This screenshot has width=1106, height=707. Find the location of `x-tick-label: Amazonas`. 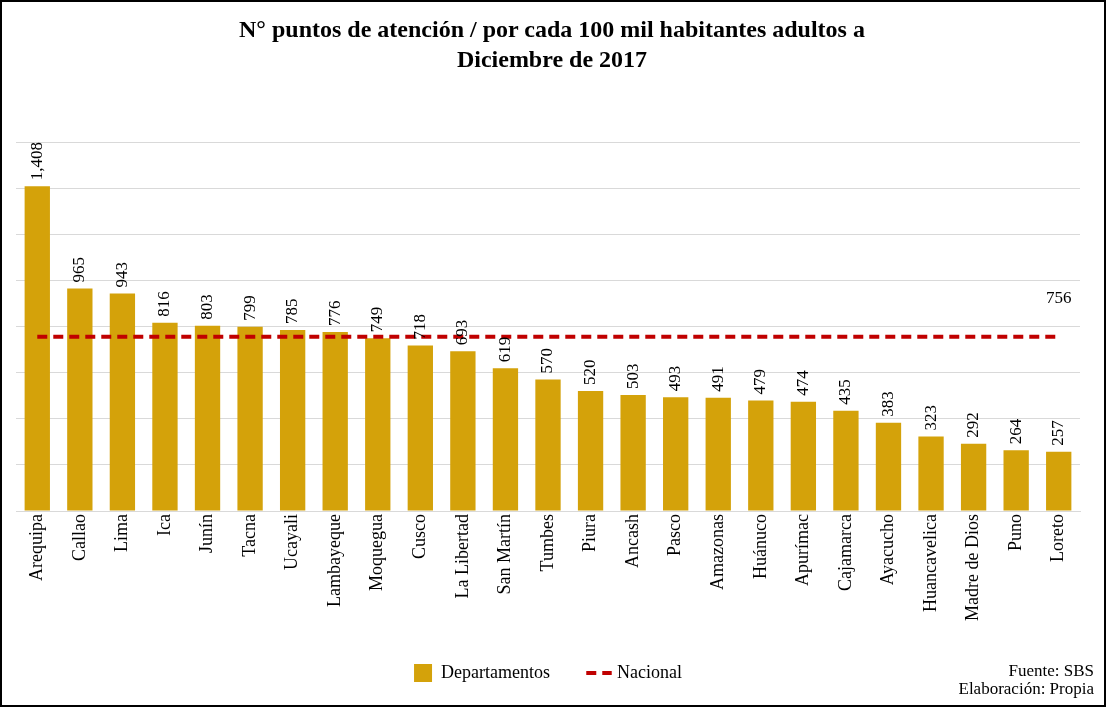

x-tick-label: Amazonas is located at coordinates (716, 552).